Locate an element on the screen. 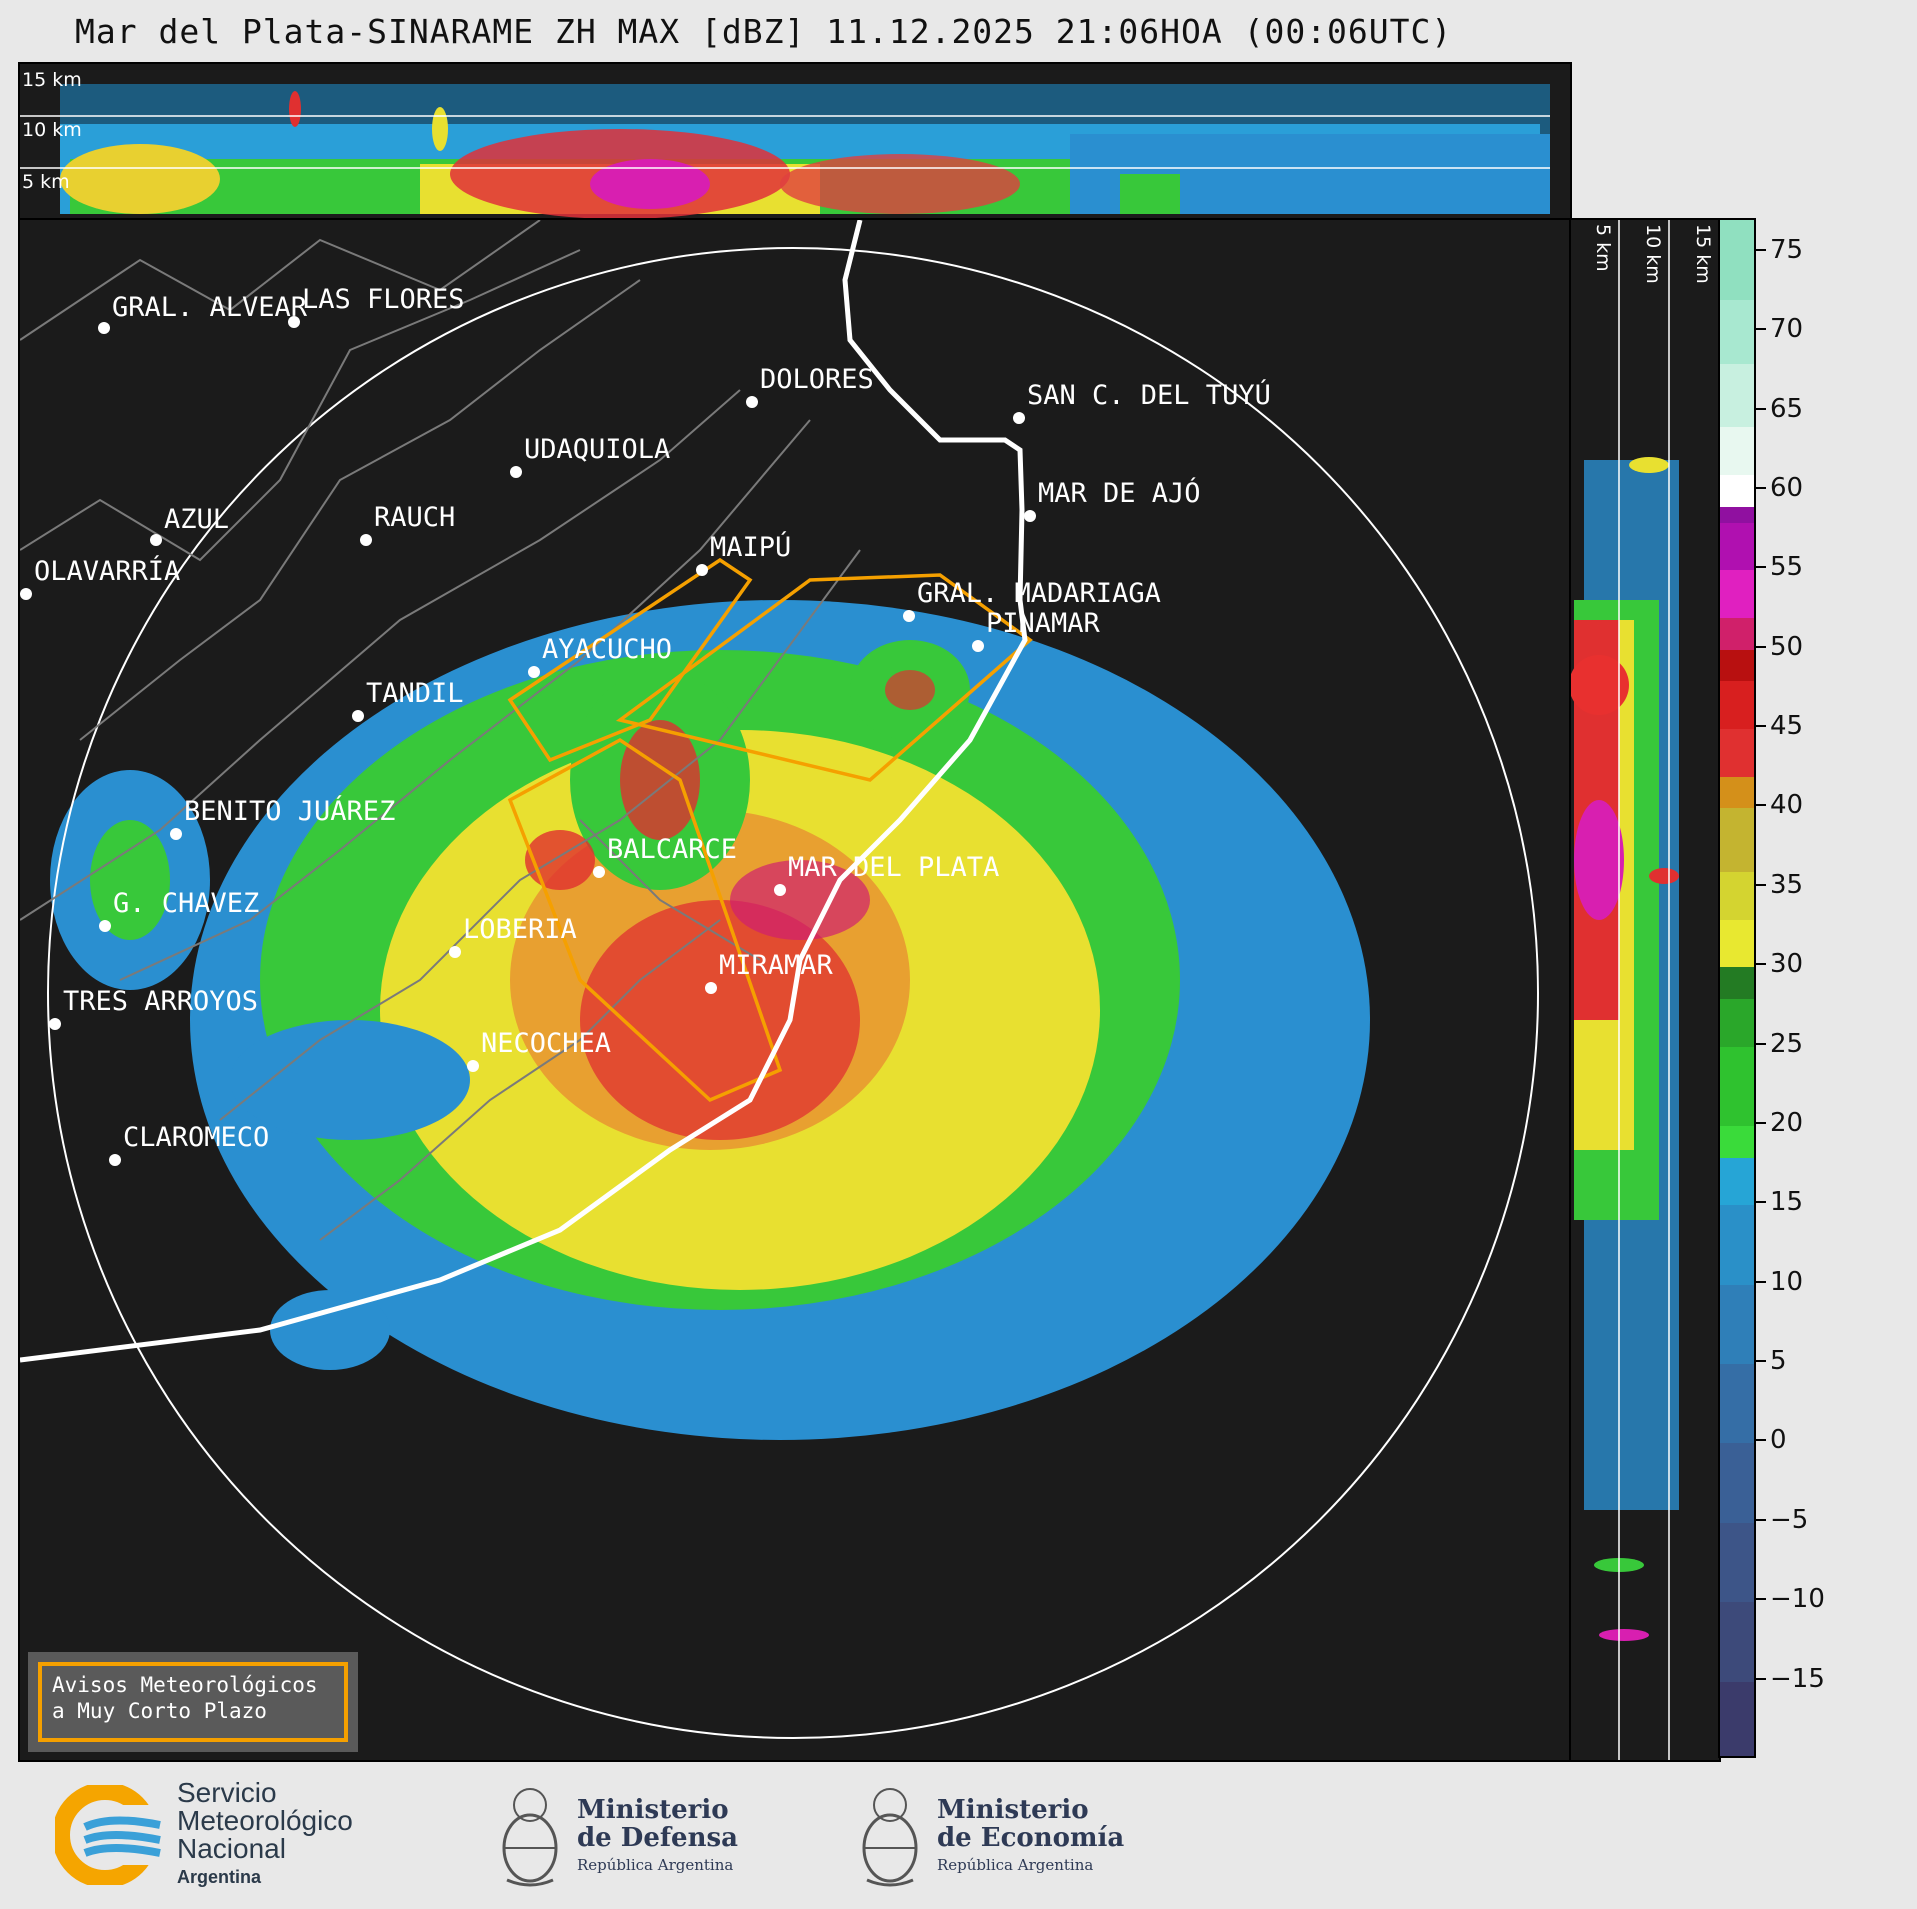 Image resolution: width=1917 pixels, height=1909 pixels. city-label-mar-de-ajo: MAR DE AJÓ is located at coordinates (1119, 493).